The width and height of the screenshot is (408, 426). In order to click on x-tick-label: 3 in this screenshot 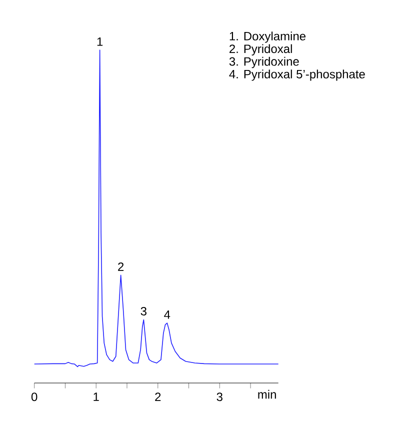, I will do `click(219, 397)`.